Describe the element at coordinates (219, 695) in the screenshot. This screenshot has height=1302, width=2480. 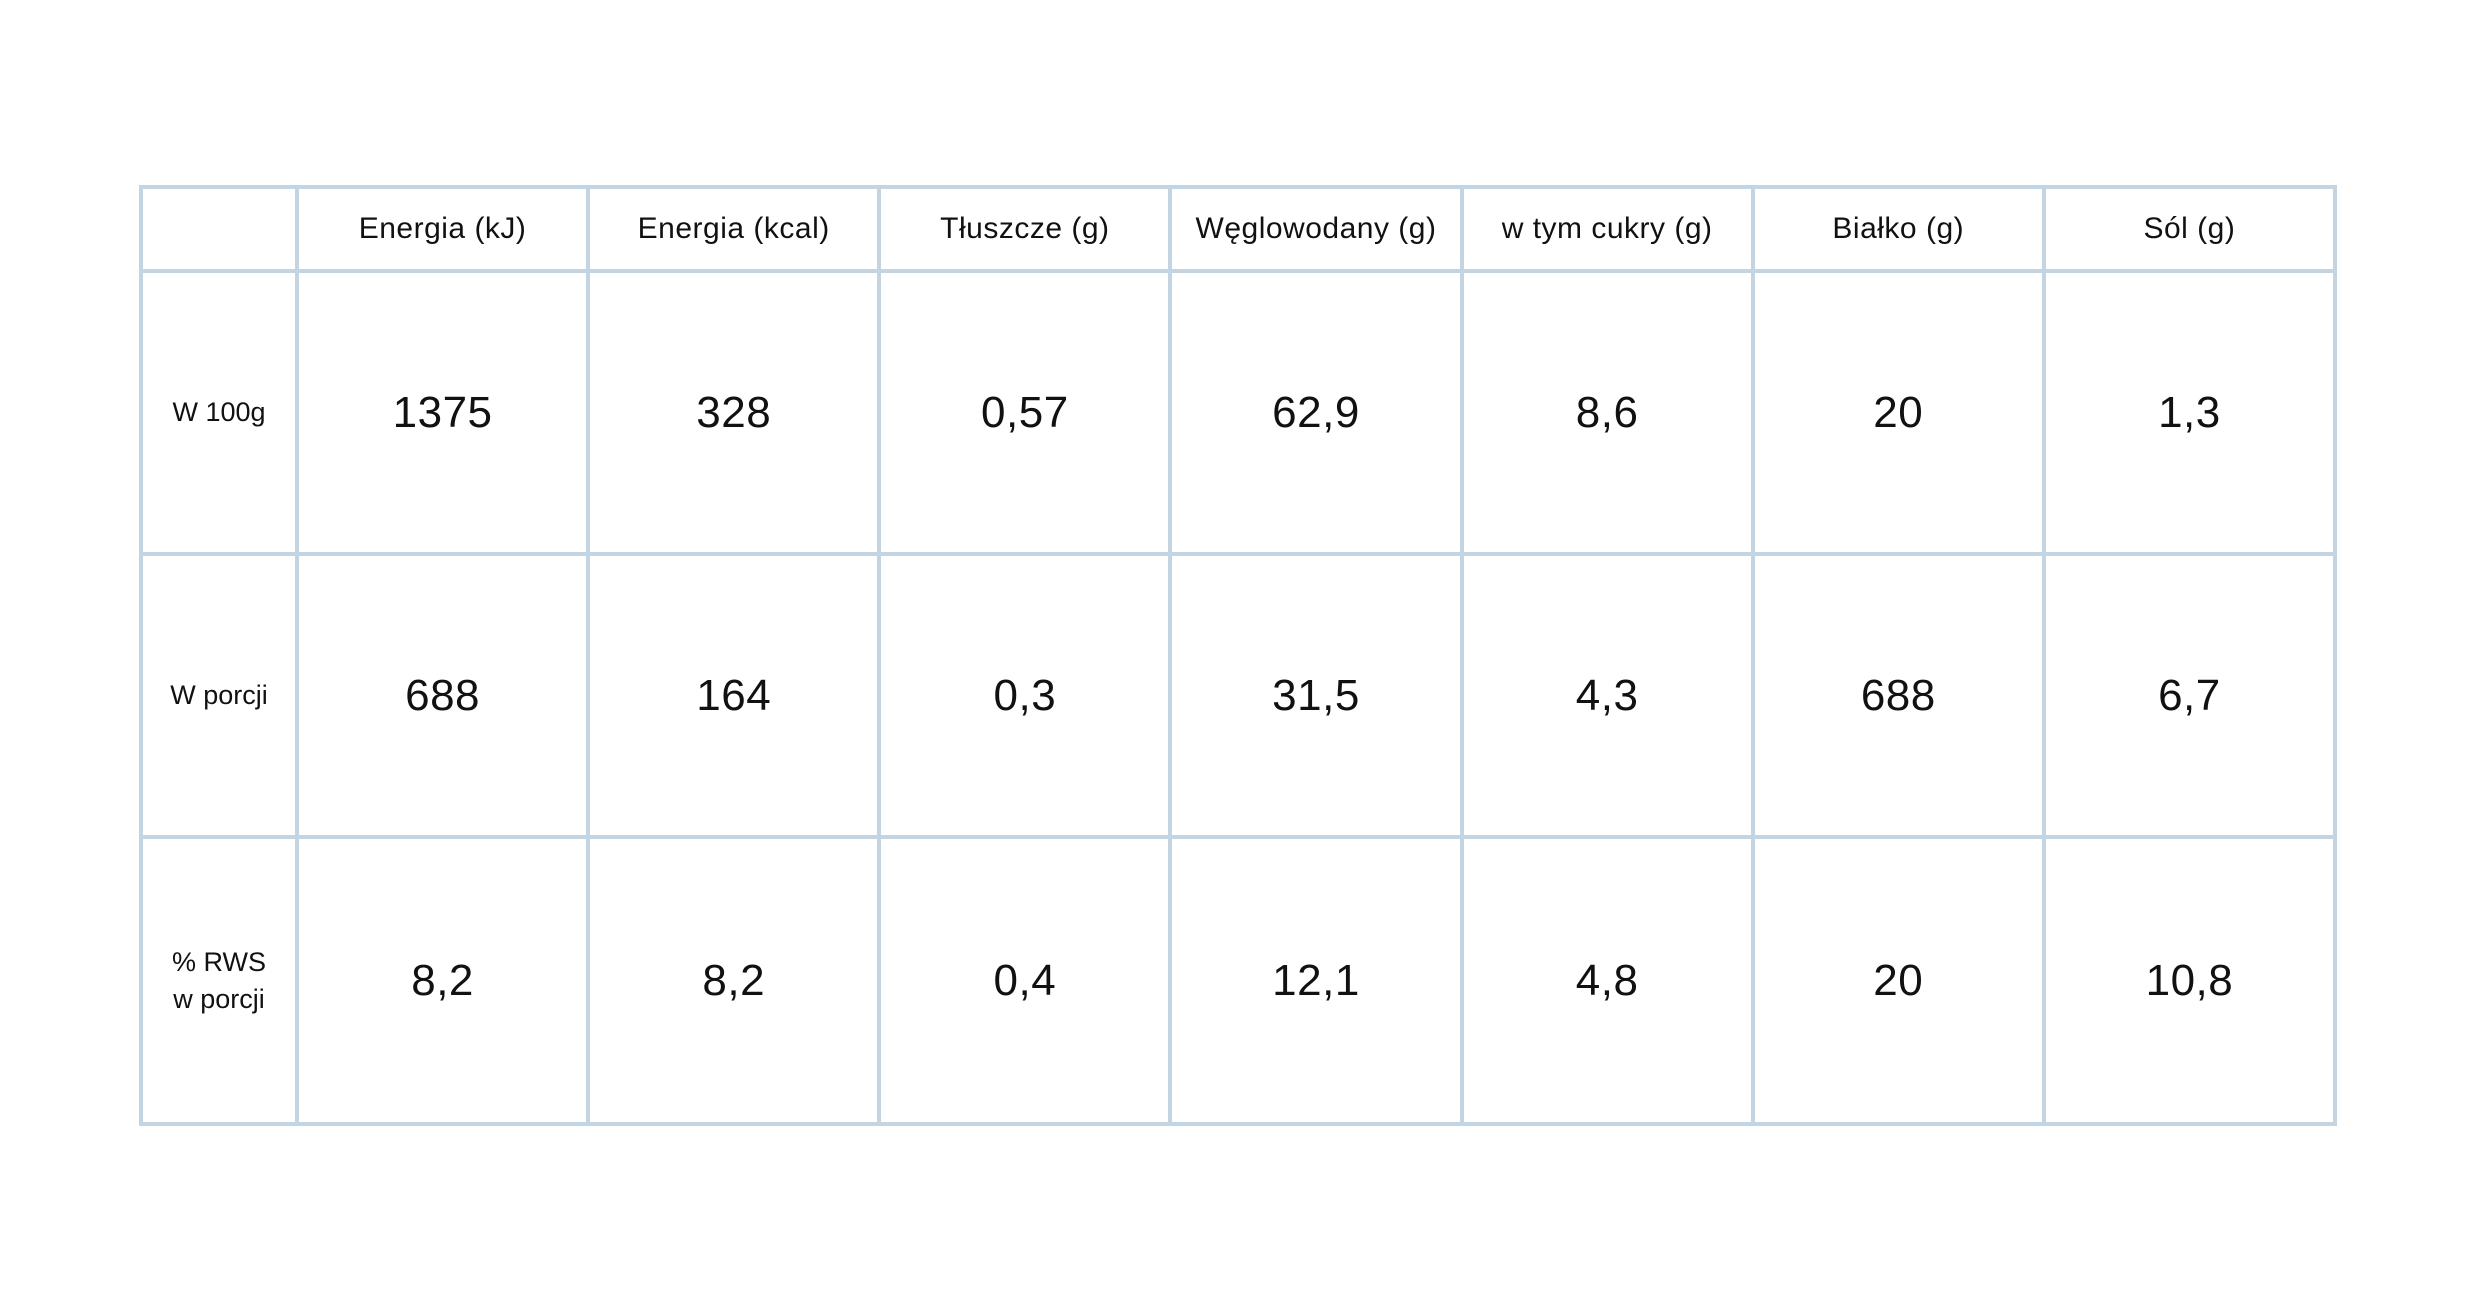
I see `row-label-wporcji: W porcji` at that location.